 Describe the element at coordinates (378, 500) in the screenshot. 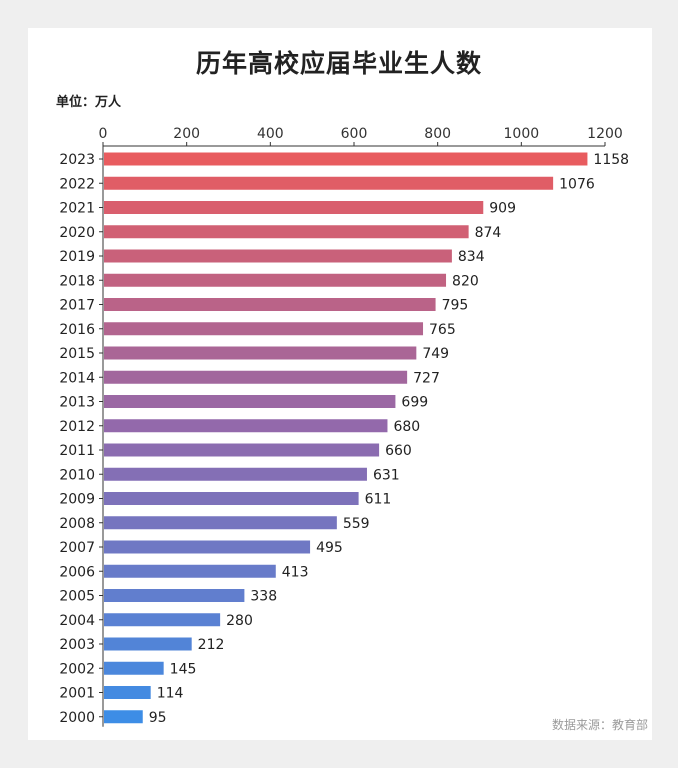

I see `data-label: 611` at that location.